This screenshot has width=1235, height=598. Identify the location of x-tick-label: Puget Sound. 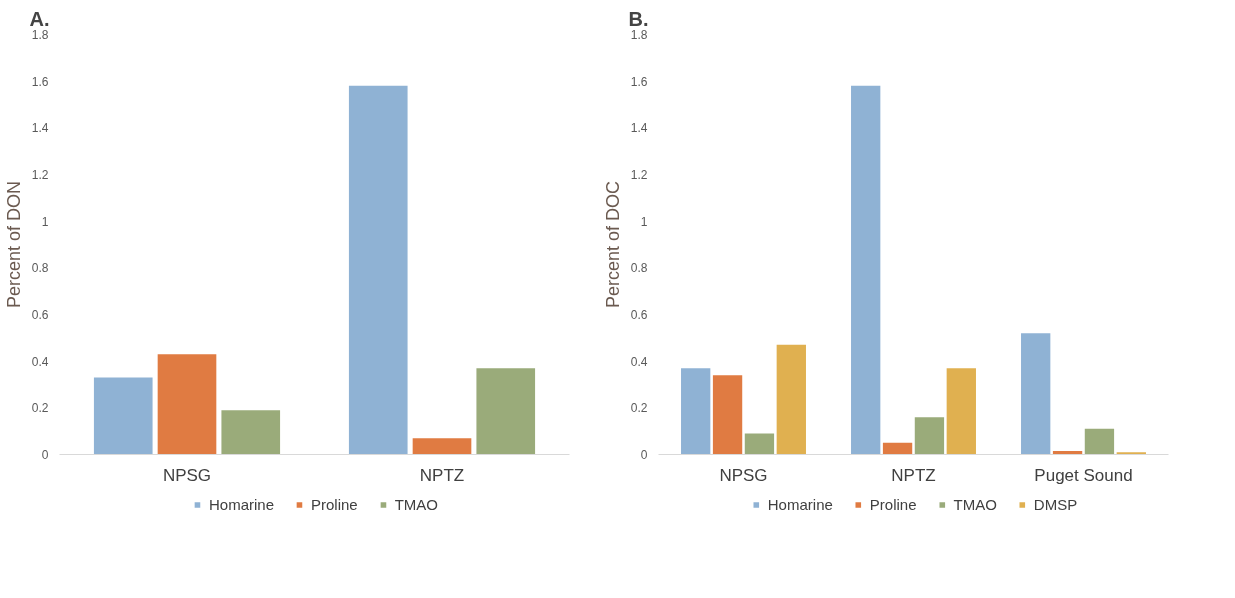
(1083, 475).